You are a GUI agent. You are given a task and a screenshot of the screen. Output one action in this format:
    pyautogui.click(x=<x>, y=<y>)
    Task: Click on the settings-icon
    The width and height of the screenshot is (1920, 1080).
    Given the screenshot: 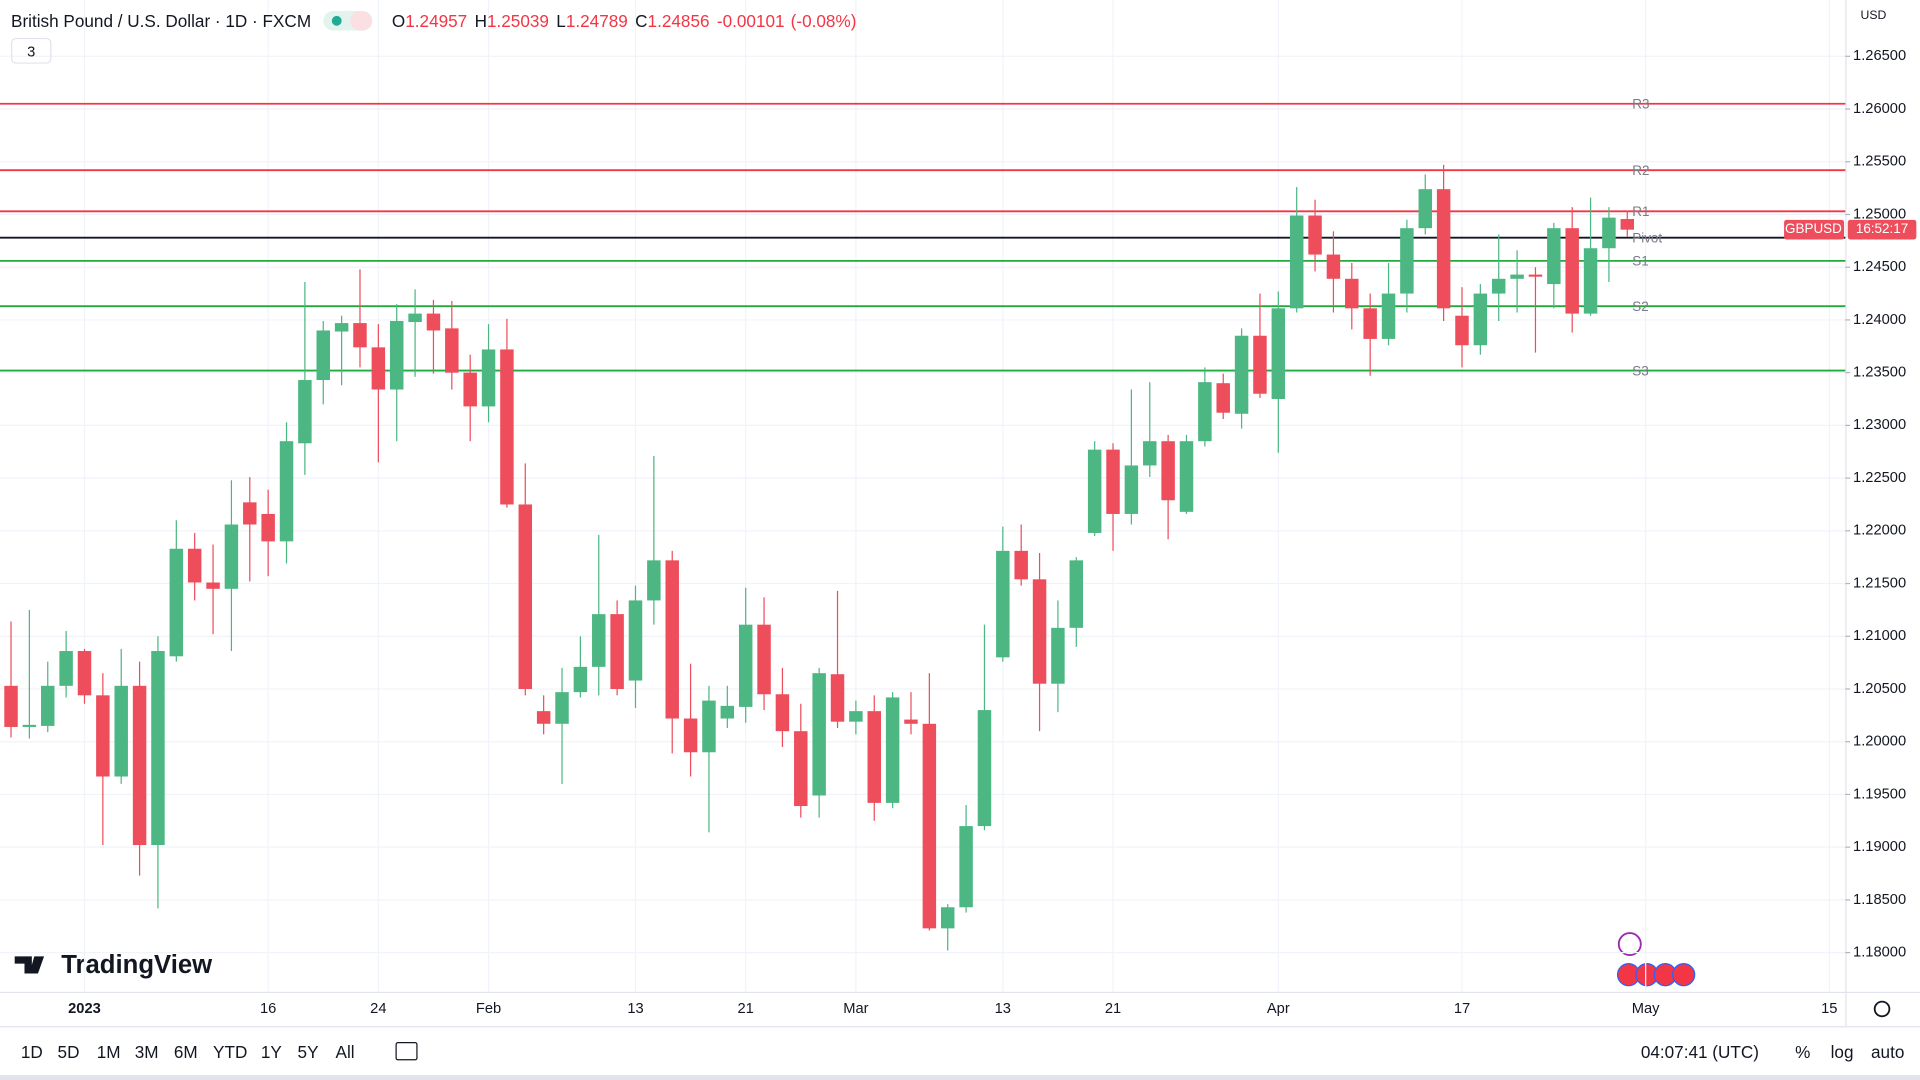 What is the action you would take?
    pyautogui.click(x=1882, y=1009)
    